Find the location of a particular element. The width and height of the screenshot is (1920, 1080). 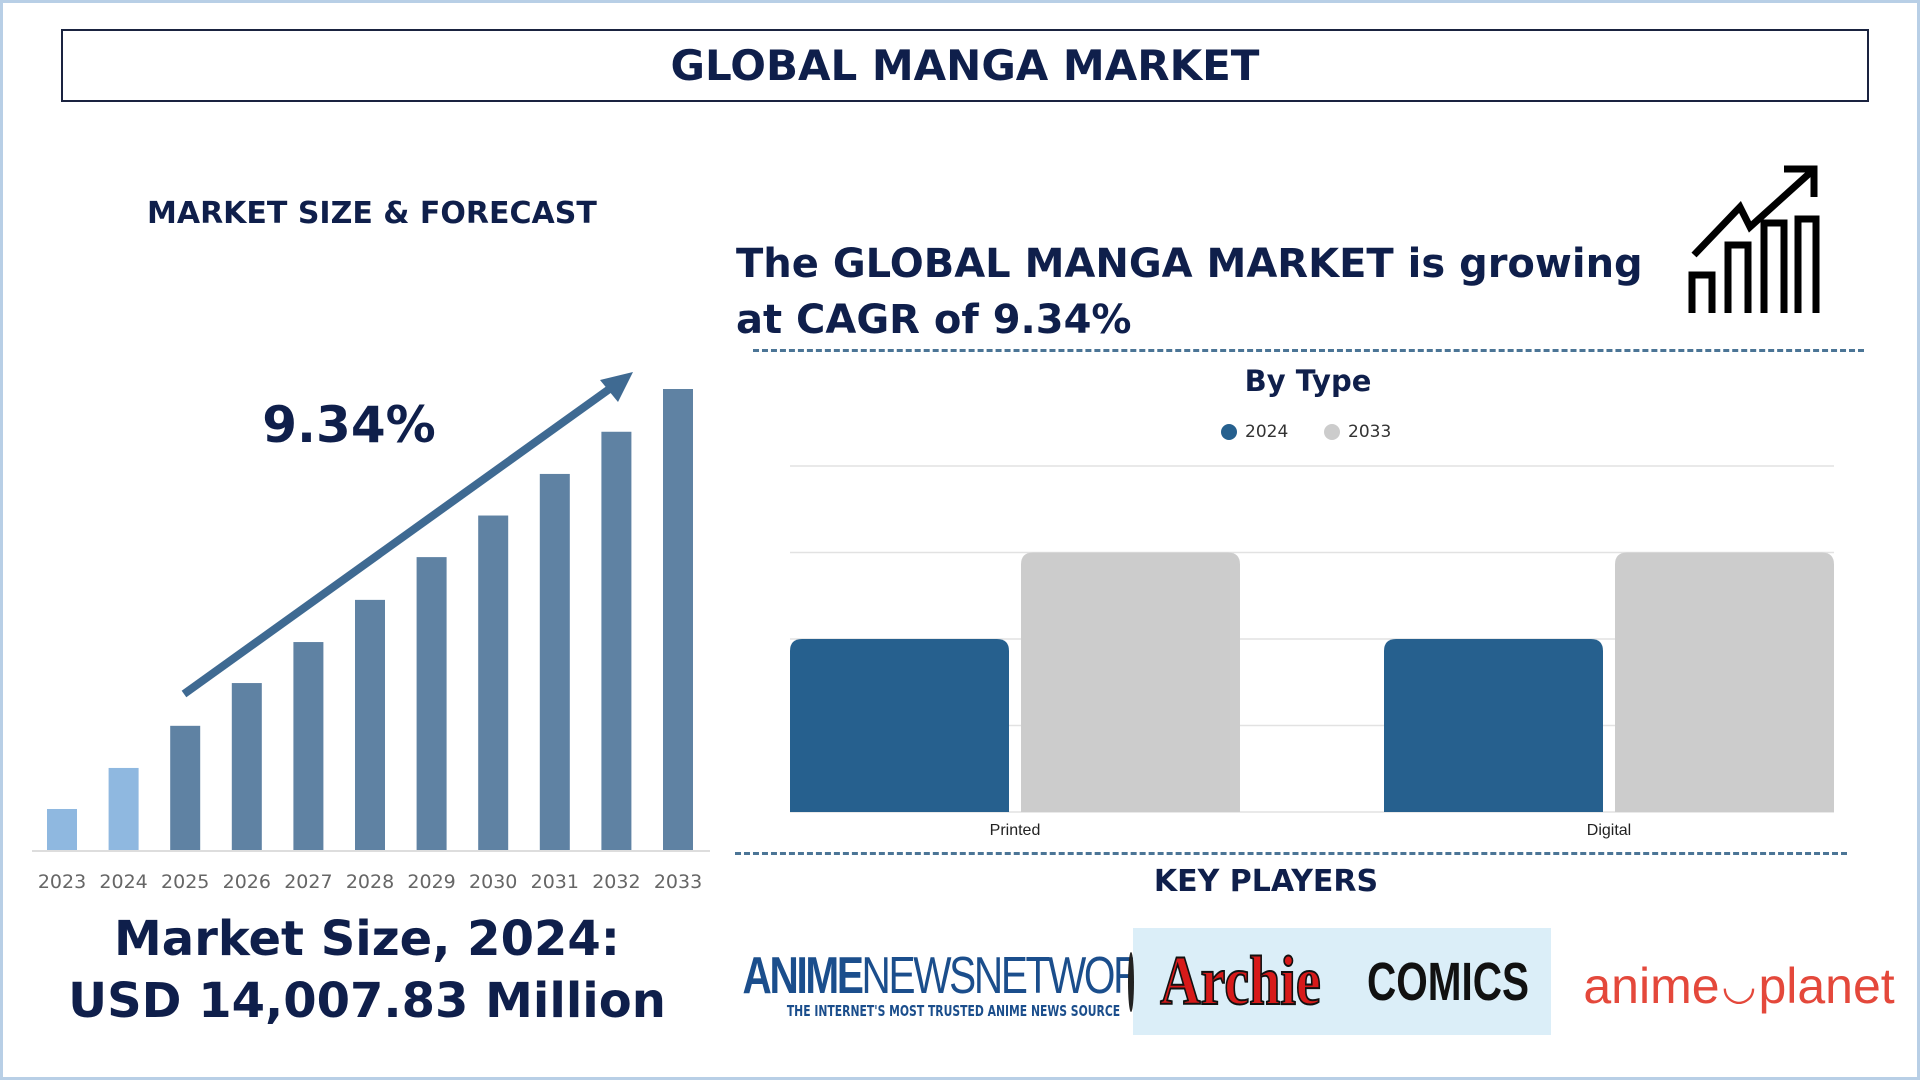

bar-2025 is located at coordinates (185, 787).